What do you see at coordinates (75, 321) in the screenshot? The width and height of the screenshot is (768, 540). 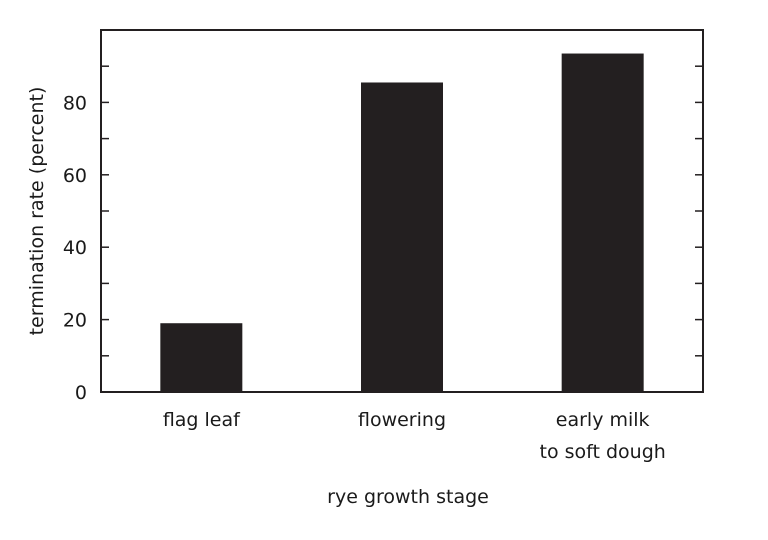 I see `y-tick-label-20: 20` at bounding box center [75, 321].